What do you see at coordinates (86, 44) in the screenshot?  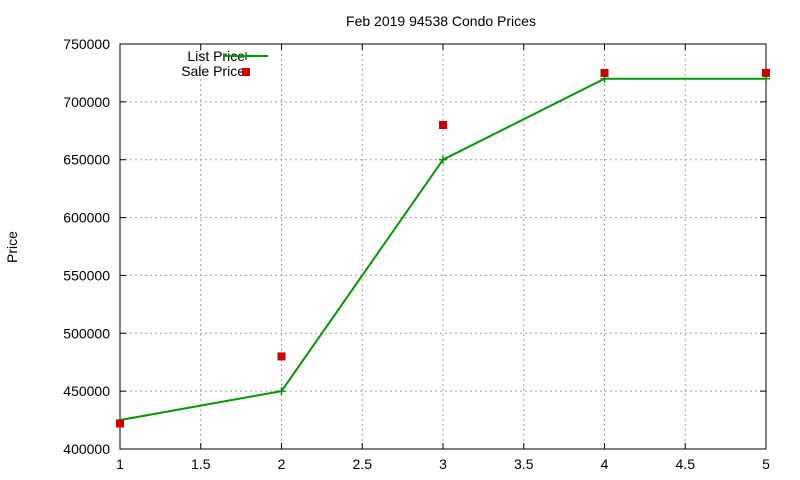 I see `y-tick-label: 750000` at bounding box center [86, 44].